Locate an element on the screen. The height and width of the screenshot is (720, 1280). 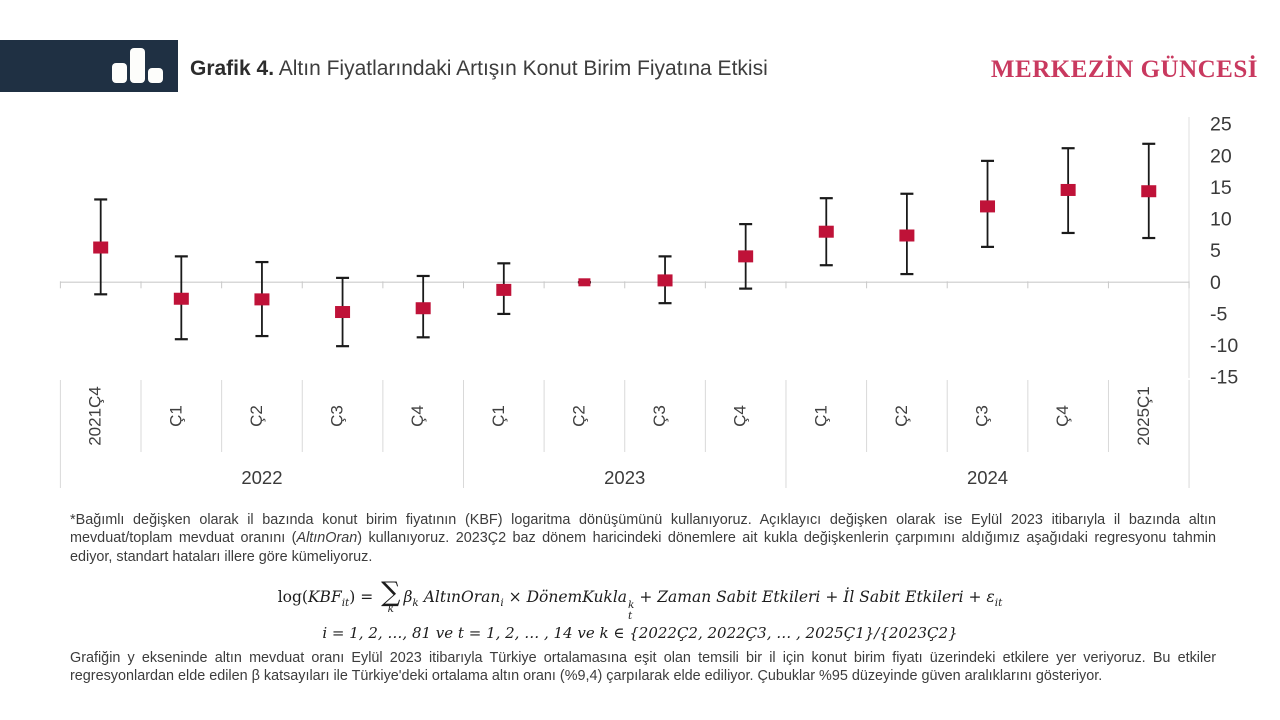
y-tick-label: 15 is located at coordinates (1221, 188).